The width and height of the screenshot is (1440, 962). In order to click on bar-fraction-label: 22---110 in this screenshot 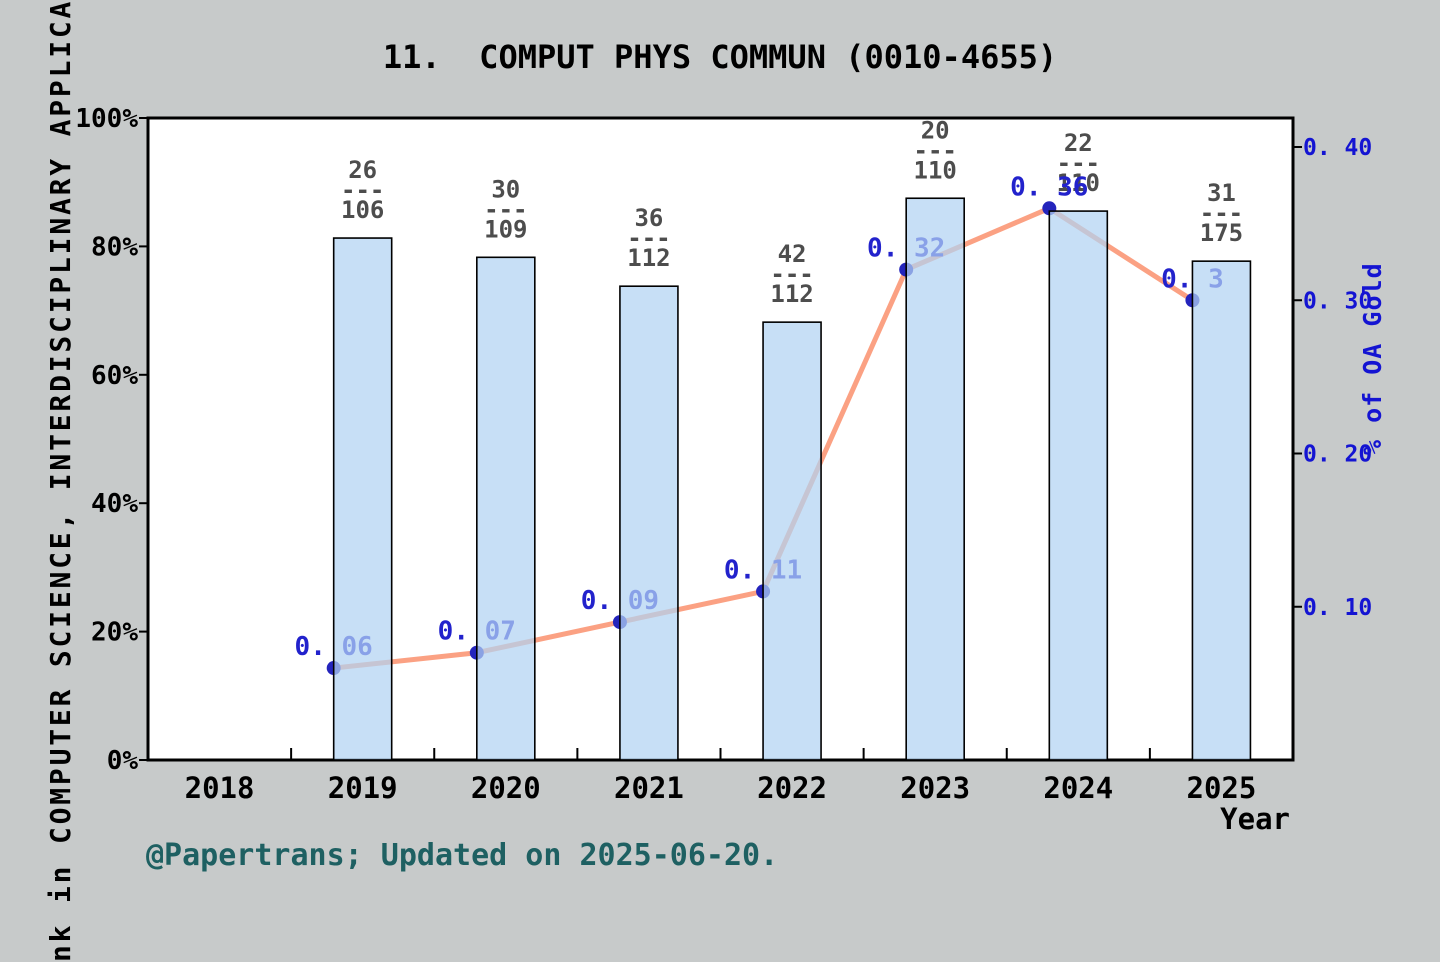, I will do `click(1078, 163)`.